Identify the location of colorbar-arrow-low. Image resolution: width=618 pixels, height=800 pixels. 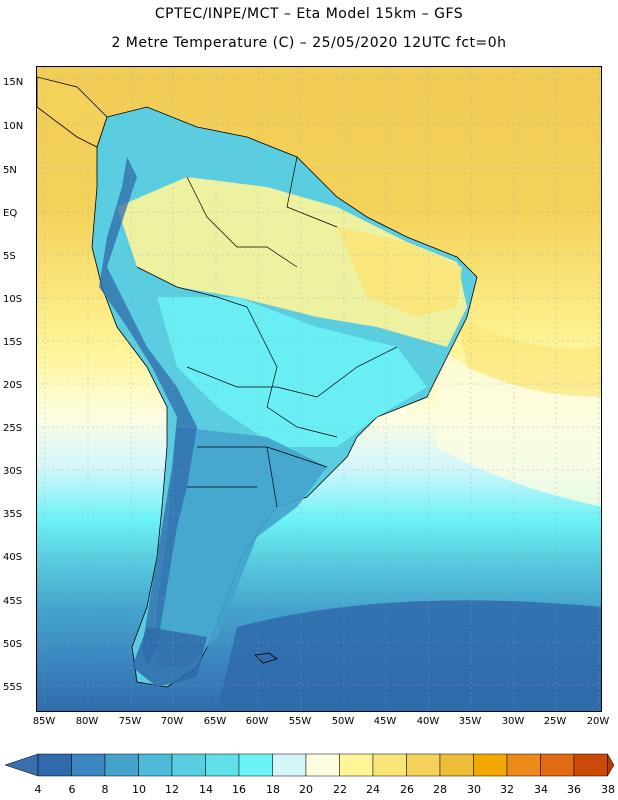
(21, 765).